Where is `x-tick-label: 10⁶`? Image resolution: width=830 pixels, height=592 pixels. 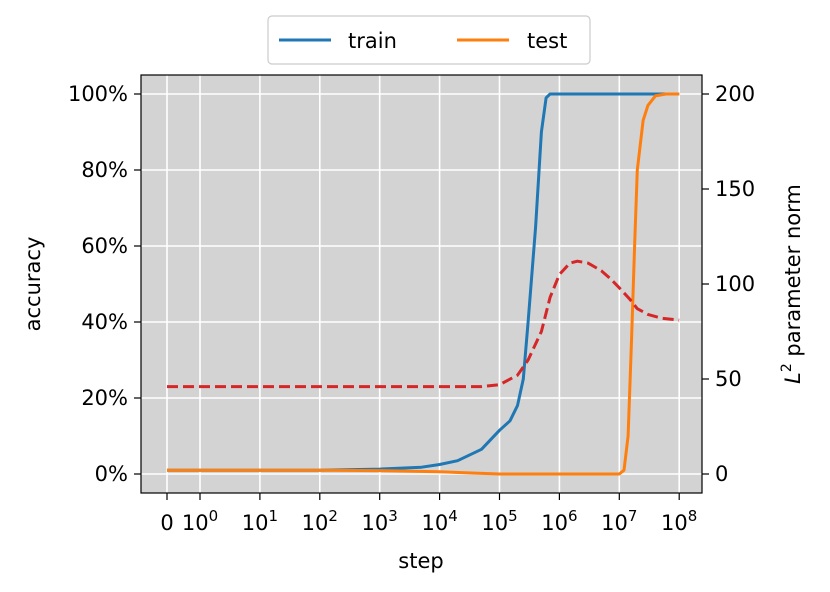 x-tick-label: 10⁶ is located at coordinates (559, 521).